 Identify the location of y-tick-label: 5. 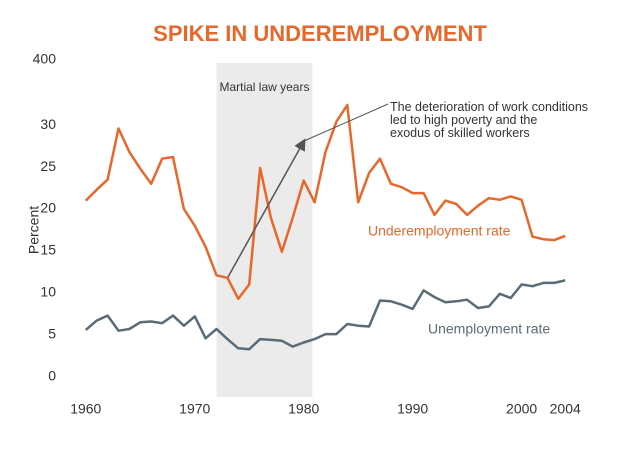
(52, 334).